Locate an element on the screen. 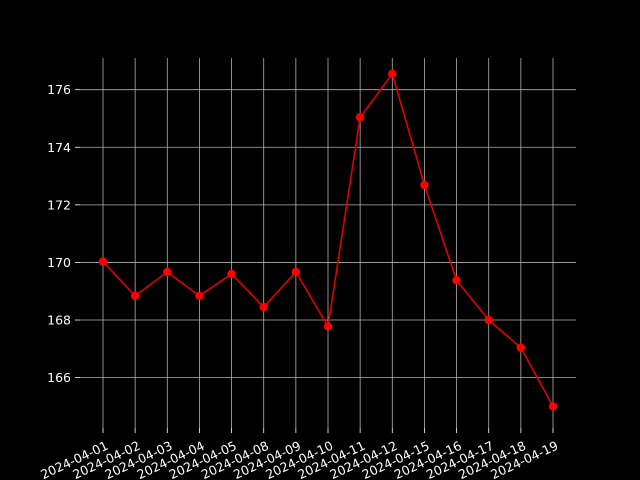 The image size is (640, 480). y-tick-label: 176 is located at coordinates (59, 89).